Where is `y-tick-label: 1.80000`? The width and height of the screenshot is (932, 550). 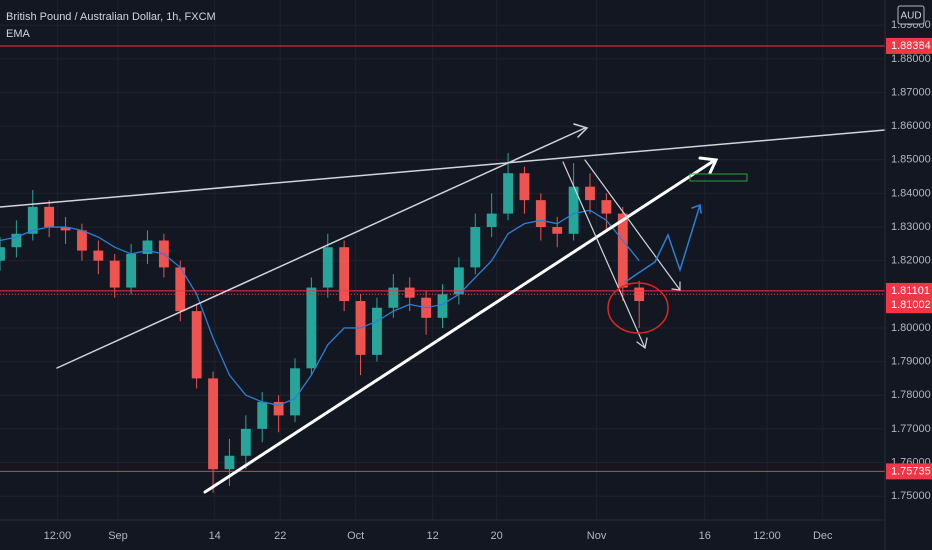
y-tick-label: 1.80000 is located at coordinates (911, 328).